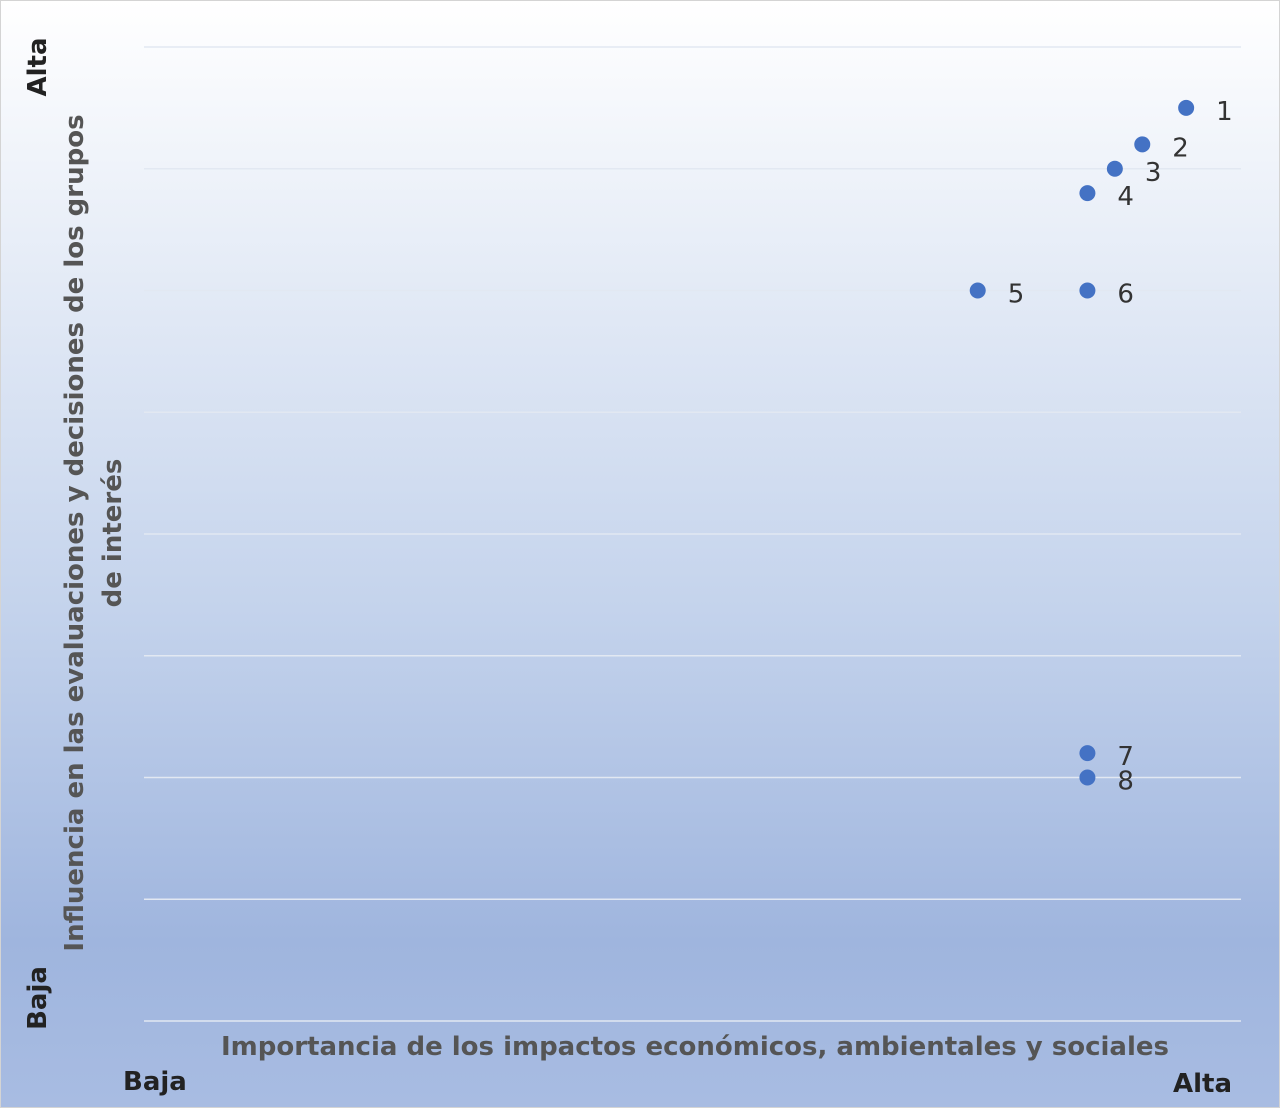 The height and width of the screenshot is (1109, 1280). What do you see at coordinates (1125, 197) in the screenshot?
I see `data-label: 4` at bounding box center [1125, 197].